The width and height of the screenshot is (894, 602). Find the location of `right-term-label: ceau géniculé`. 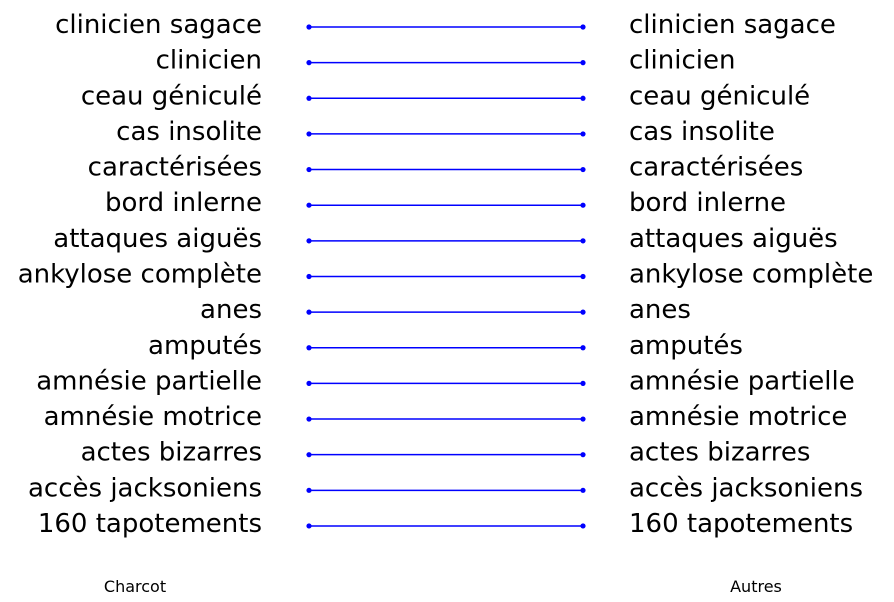

right-term-label: ceau géniculé is located at coordinates (719, 96).